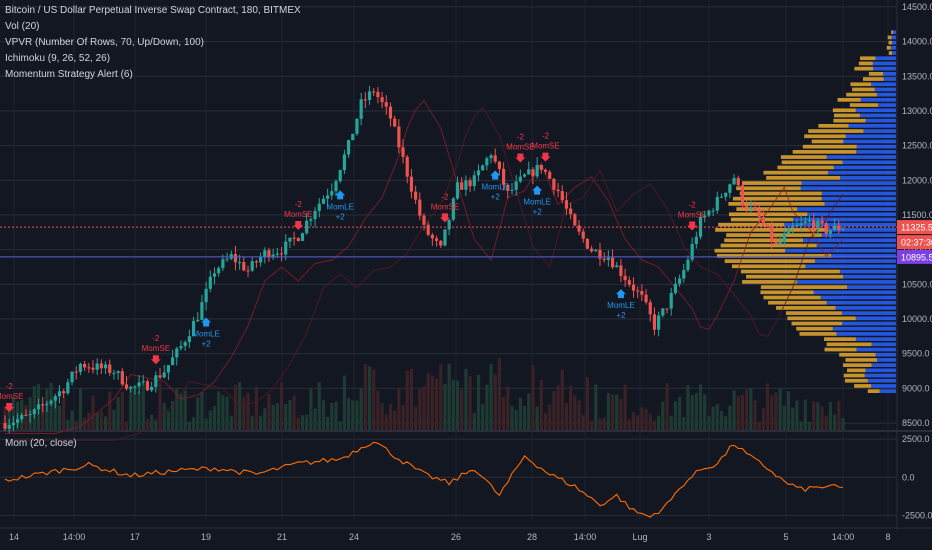 This screenshot has width=932, height=550. Describe the element at coordinates (916, 257) in the screenshot. I see `alert-price-badge: 10895.5` at that location.